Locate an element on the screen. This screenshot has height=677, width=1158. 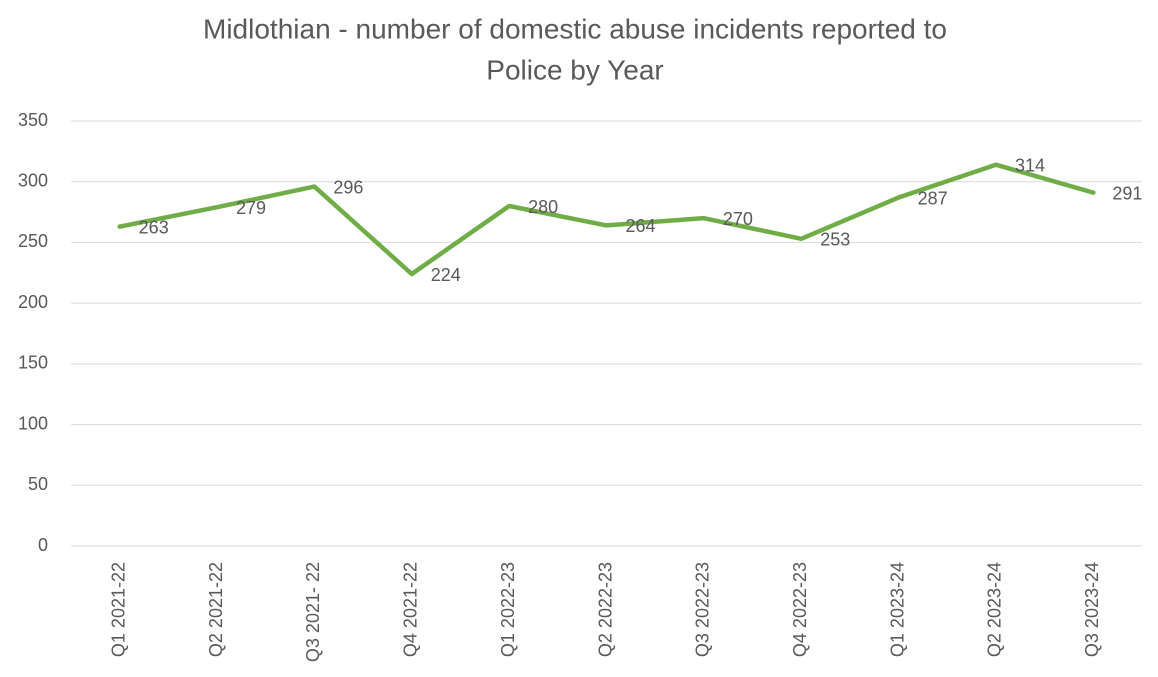
data-label: 224 is located at coordinates (446, 275).